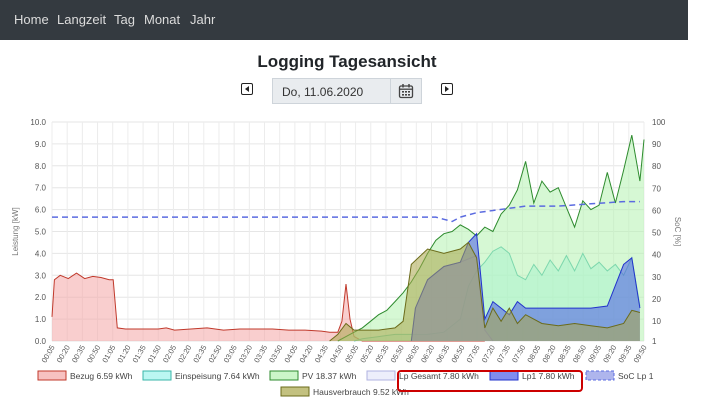 This screenshot has height=405, width=720. Describe the element at coordinates (503, 354) in the screenshot. I see `x-tick-label: 07:35` at that location.